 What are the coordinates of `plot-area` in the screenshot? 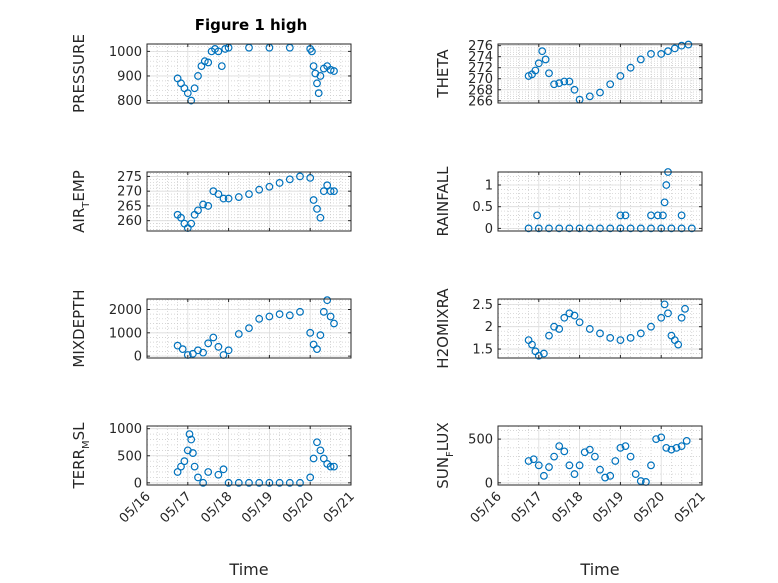 It's located at (249, 73).